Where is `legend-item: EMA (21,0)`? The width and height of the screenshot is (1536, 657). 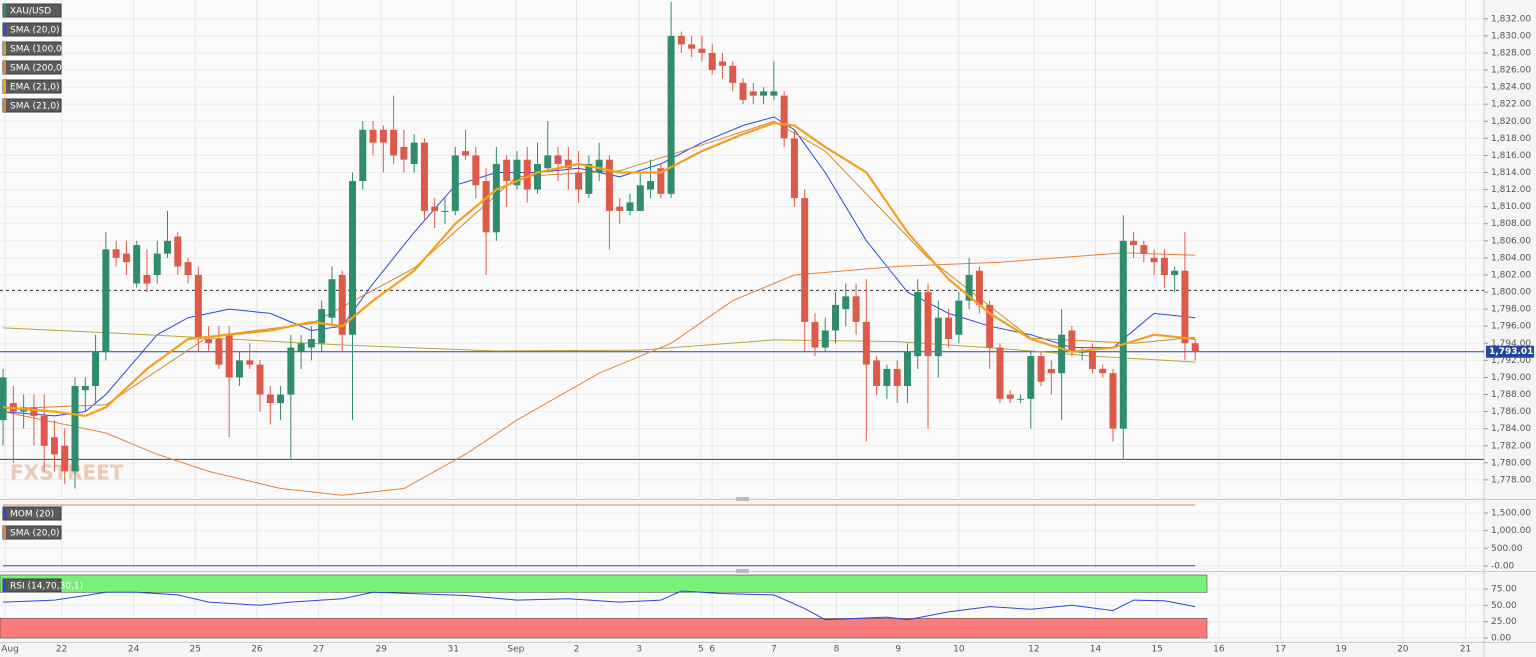 legend-item: EMA (21,0) is located at coordinates (32, 86).